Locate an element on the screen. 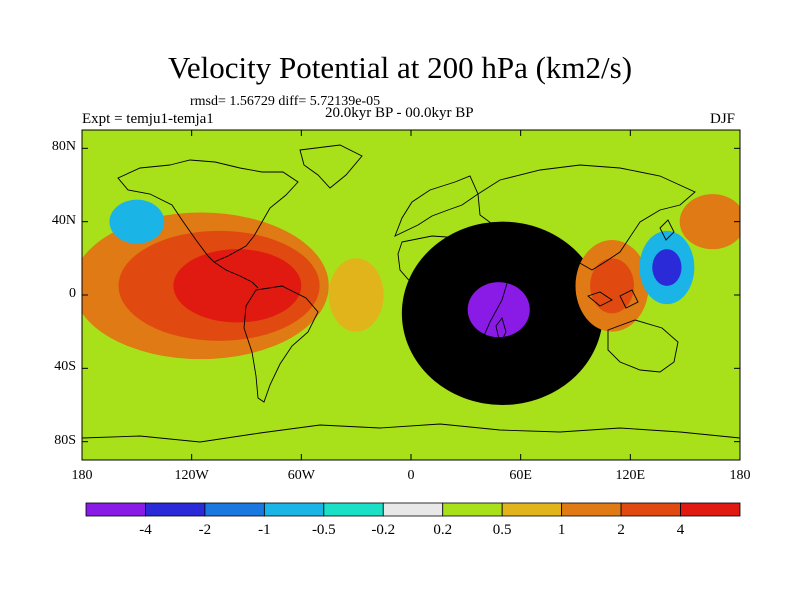 The height and width of the screenshot is (600, 800). rmsd-diff-stats: rmsd= 1.56729 diff= 5.72139e-05 is located at coordinates (285, 101).